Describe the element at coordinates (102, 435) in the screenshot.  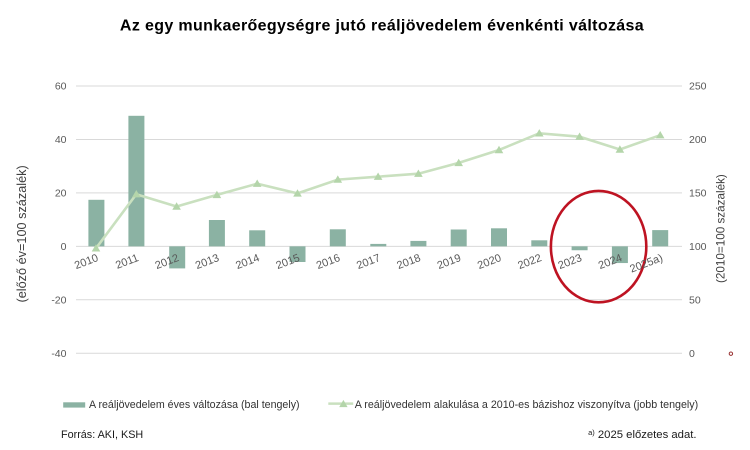
I see `svg-text: Forrás: AKI, KSH` at that location.